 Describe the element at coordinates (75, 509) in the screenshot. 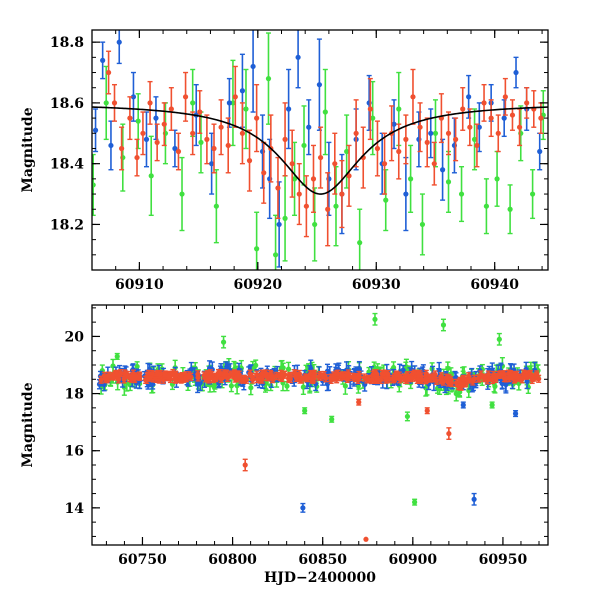

I see `y-tick-label: 14` at that location.